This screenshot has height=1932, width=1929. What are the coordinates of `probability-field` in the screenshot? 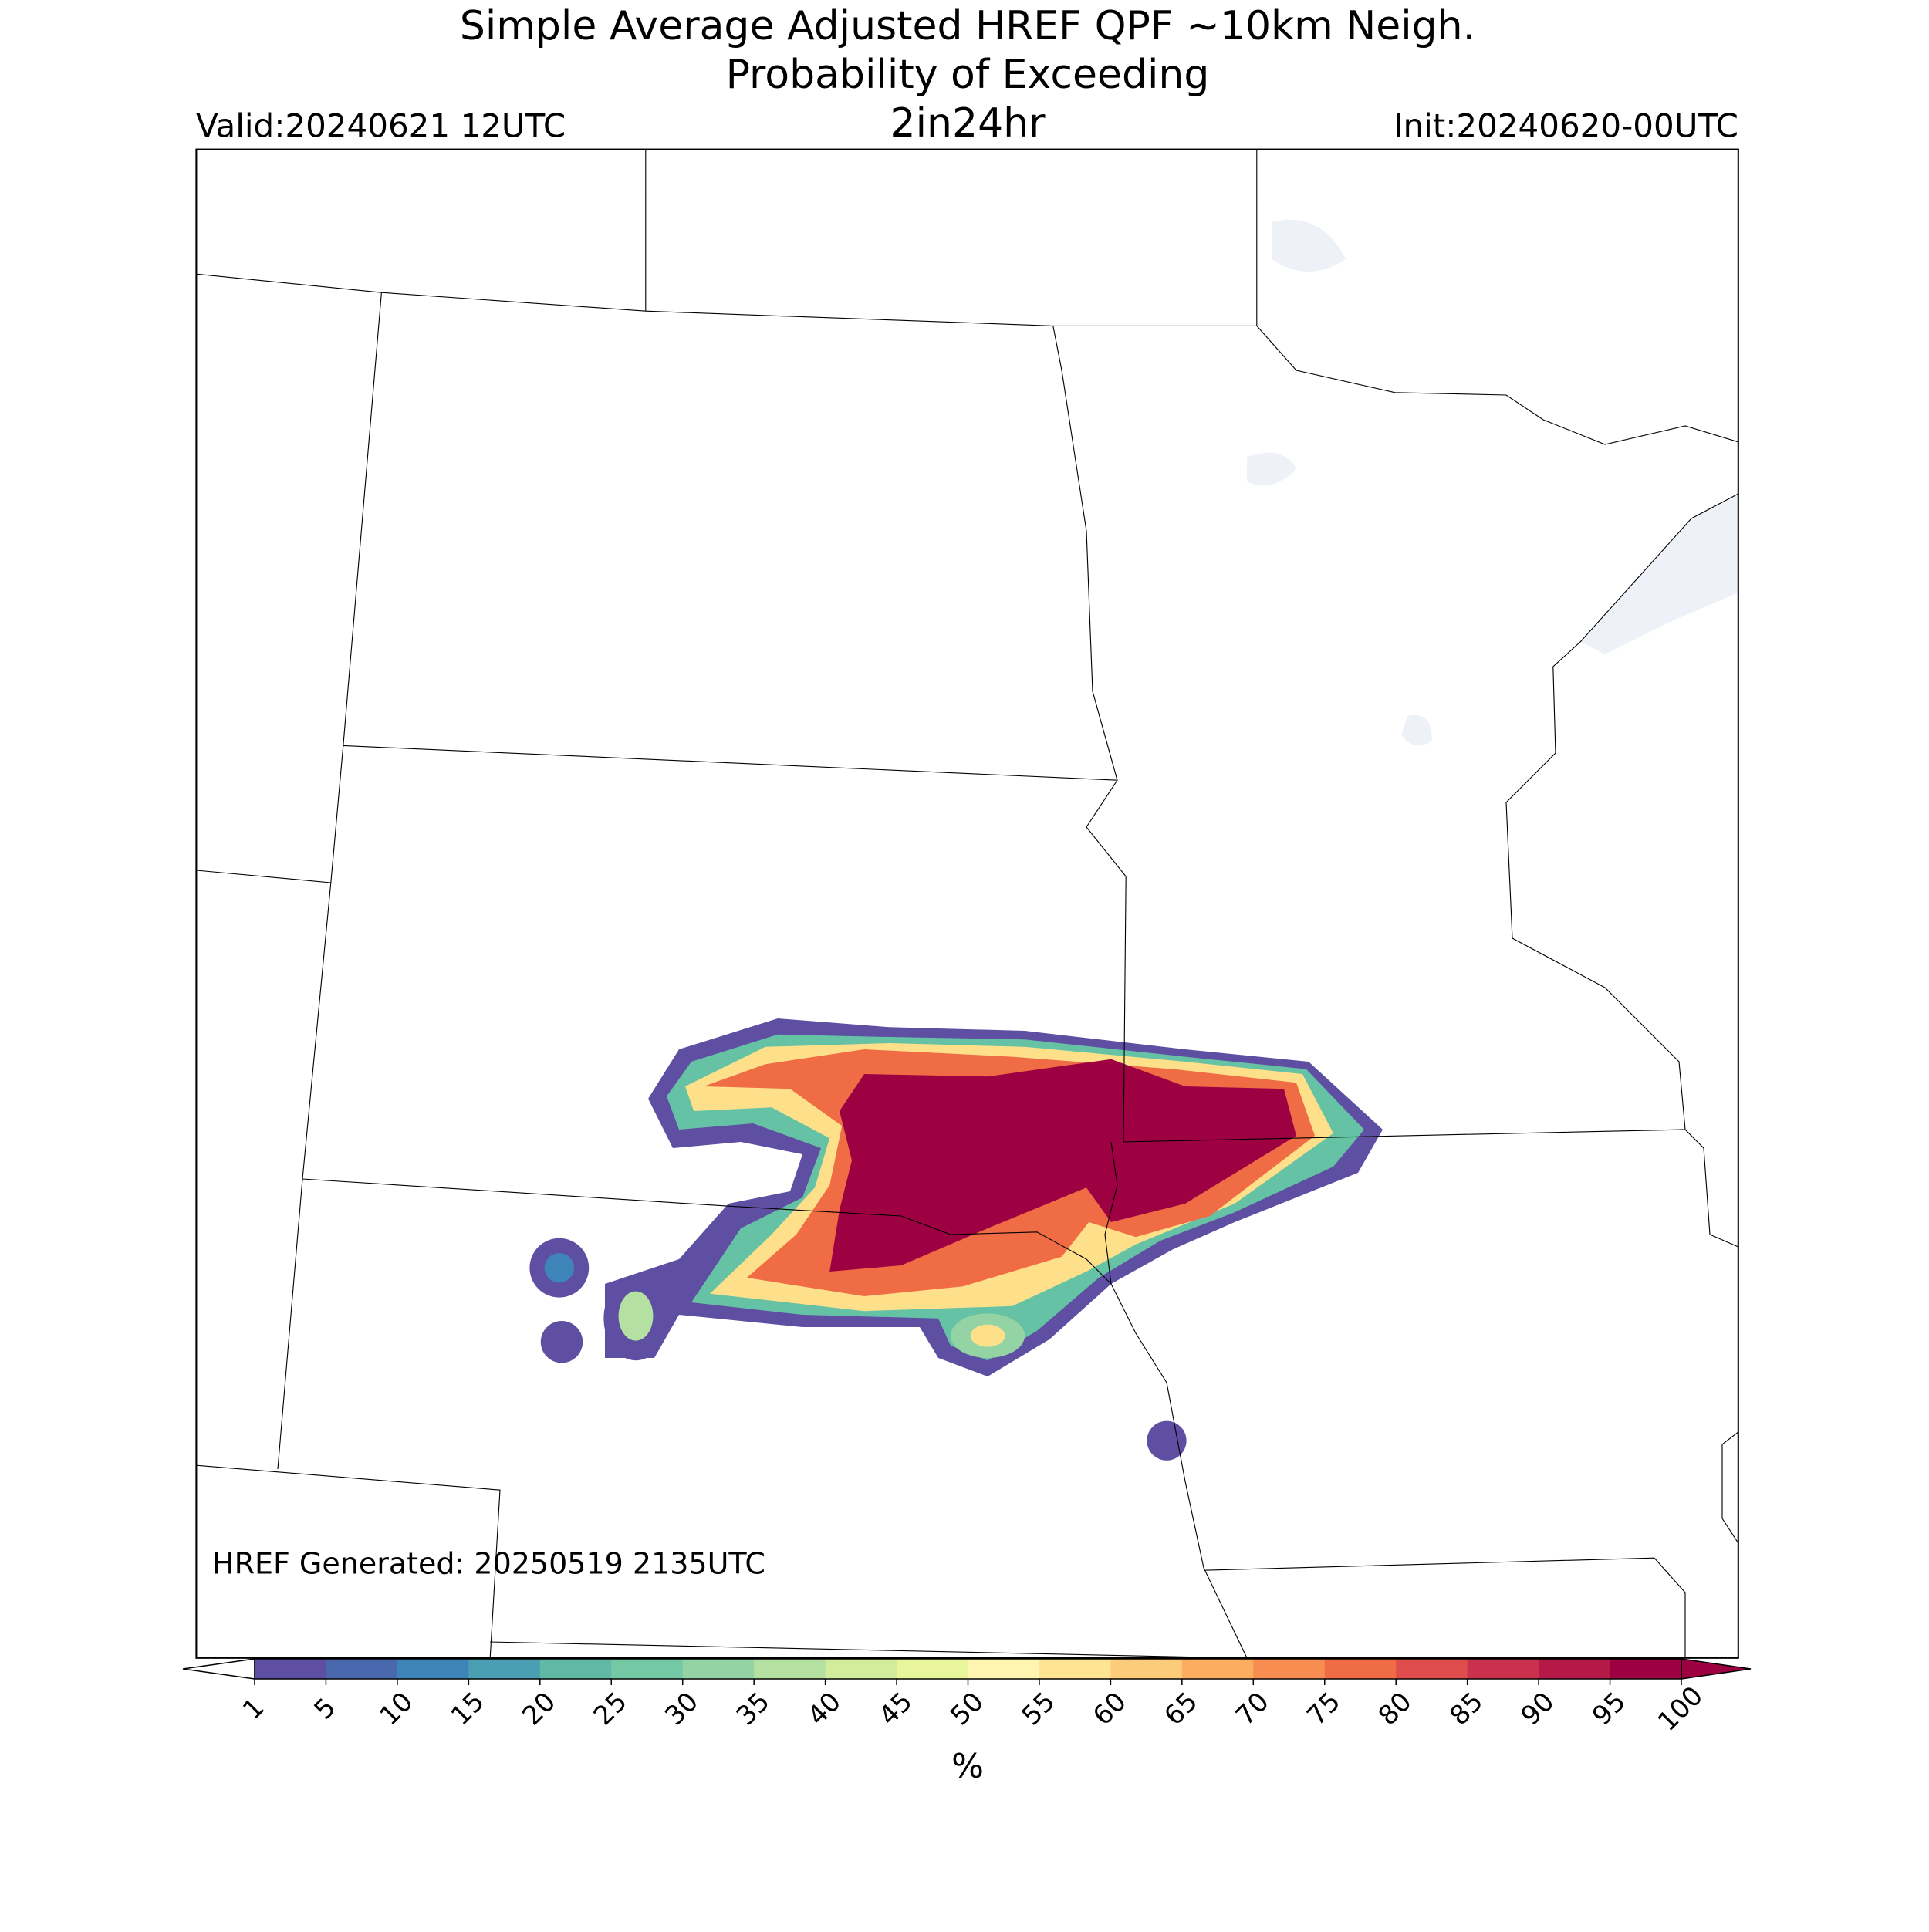 It's located at (956, 1240).